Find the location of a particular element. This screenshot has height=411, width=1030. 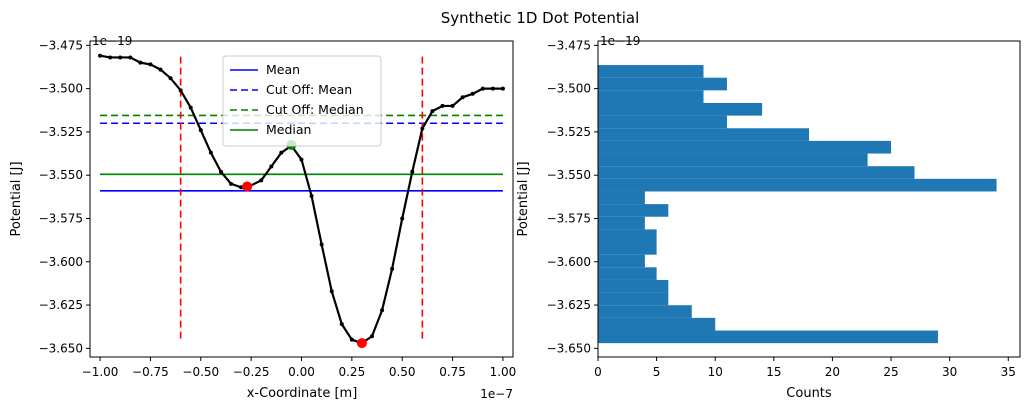

right-x-tick-label: 20 is located at coordinates (832, 372).